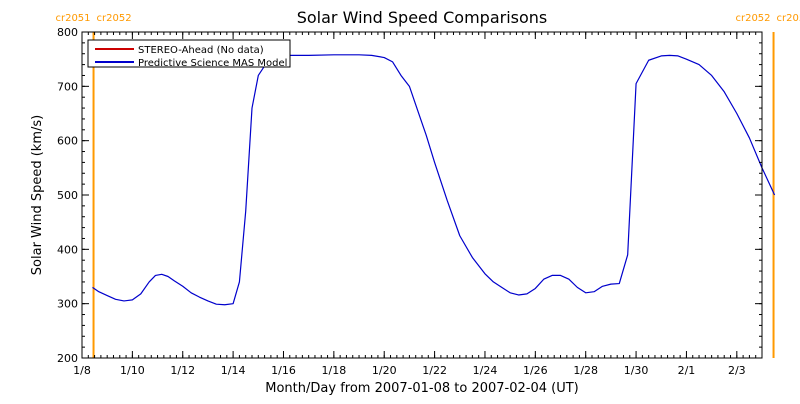  What do you see at coordinates (67, 195) in the screenshot?
I see `y-tick-label: 500` at bounding box center [67, 195].